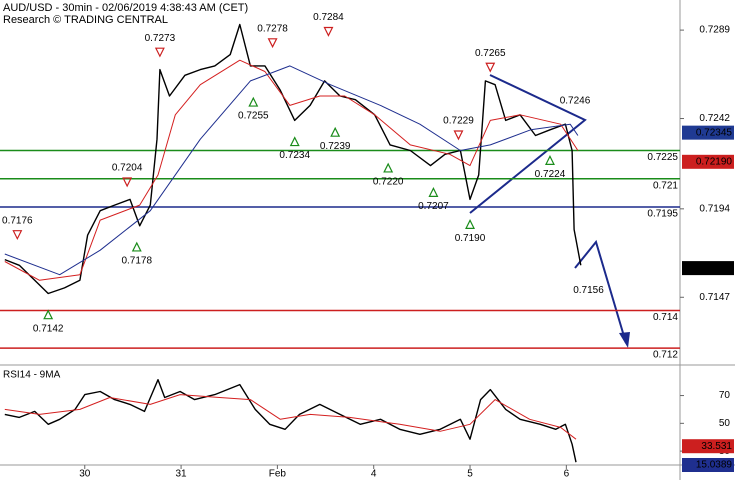  What do you see at coordinates (85, 474) in the screenshot?
I see `x-tick-label: 30` at bounding box center [85, 474].